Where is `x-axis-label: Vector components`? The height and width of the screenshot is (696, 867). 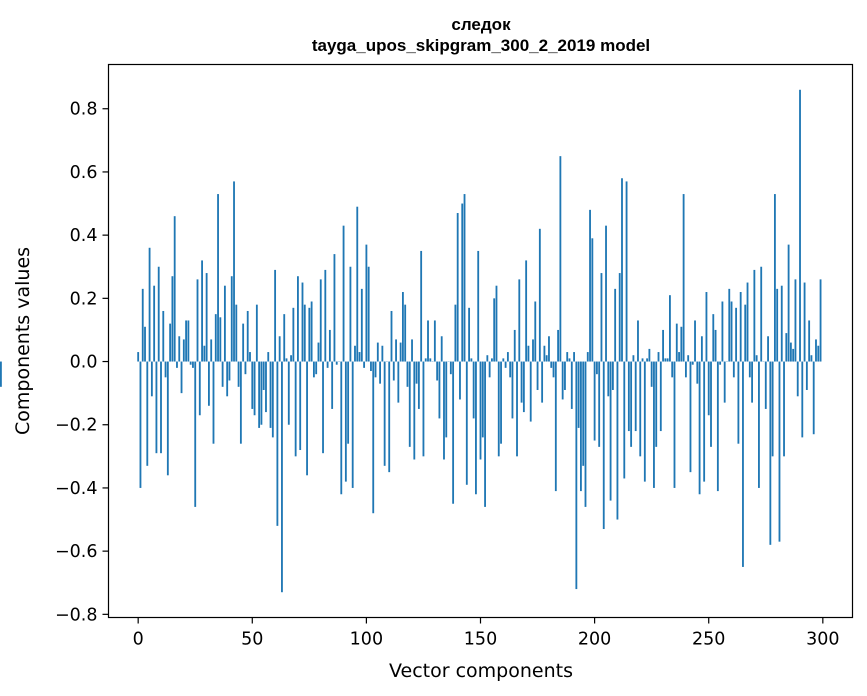 x-axis-label: Vector components is located at coordinates (481, 671).